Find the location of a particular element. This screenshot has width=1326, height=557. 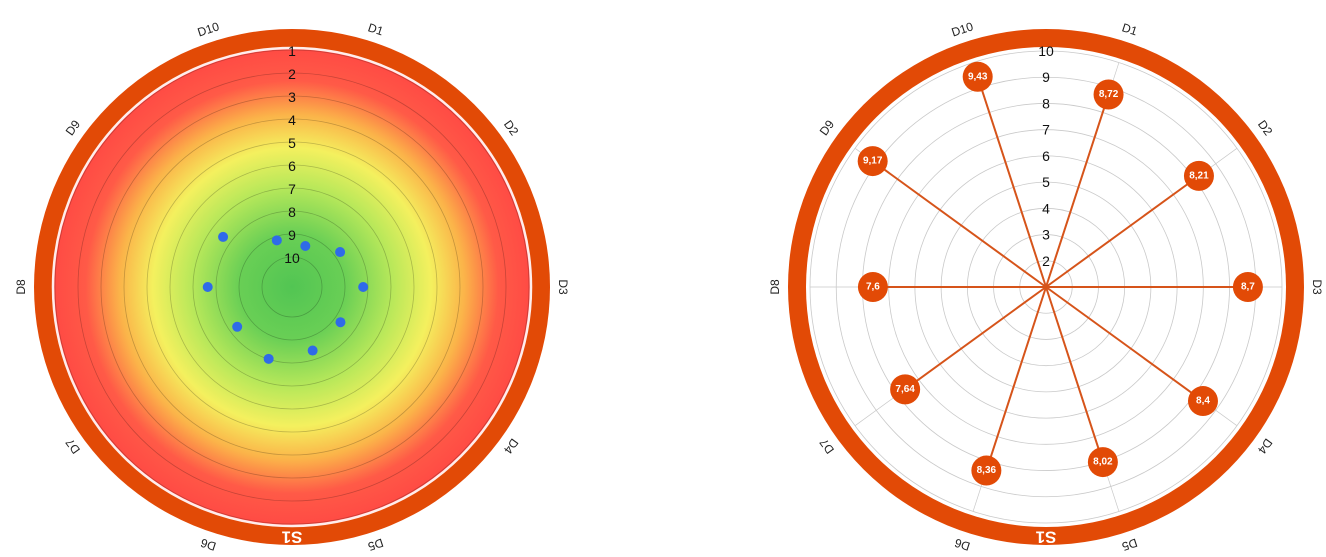

value-label: 8,36 is located at coordinates (987, 470).